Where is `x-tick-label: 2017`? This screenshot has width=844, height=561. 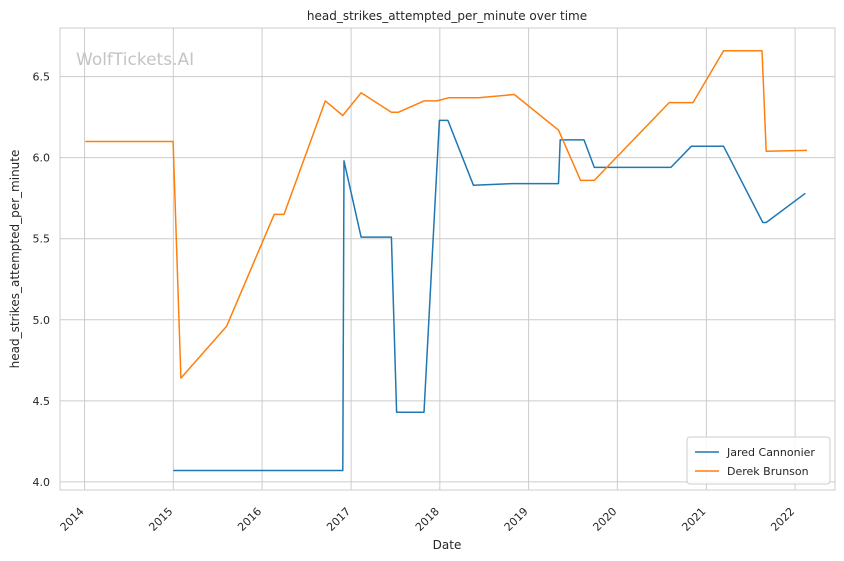 x-tick-label: 2017 is located at coordinates (338, 519).